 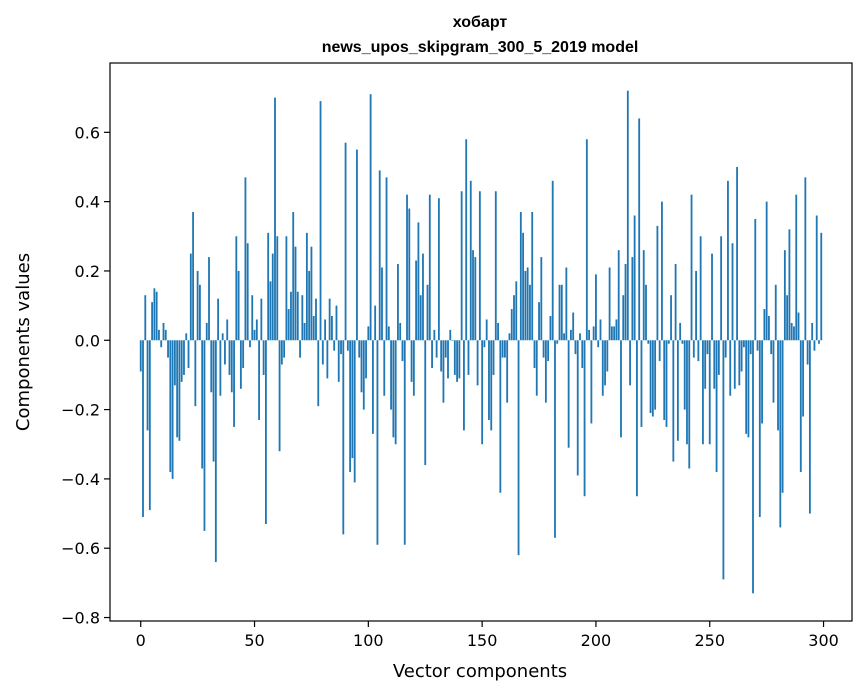 What do you see at coordinates (85, 375) in the screenshot?
I see `y-axis-ticks: −0.8 −0.6 −0.4 −0.2 0.0 0.2 0.4 0.6` at bounding box center [85, 375].